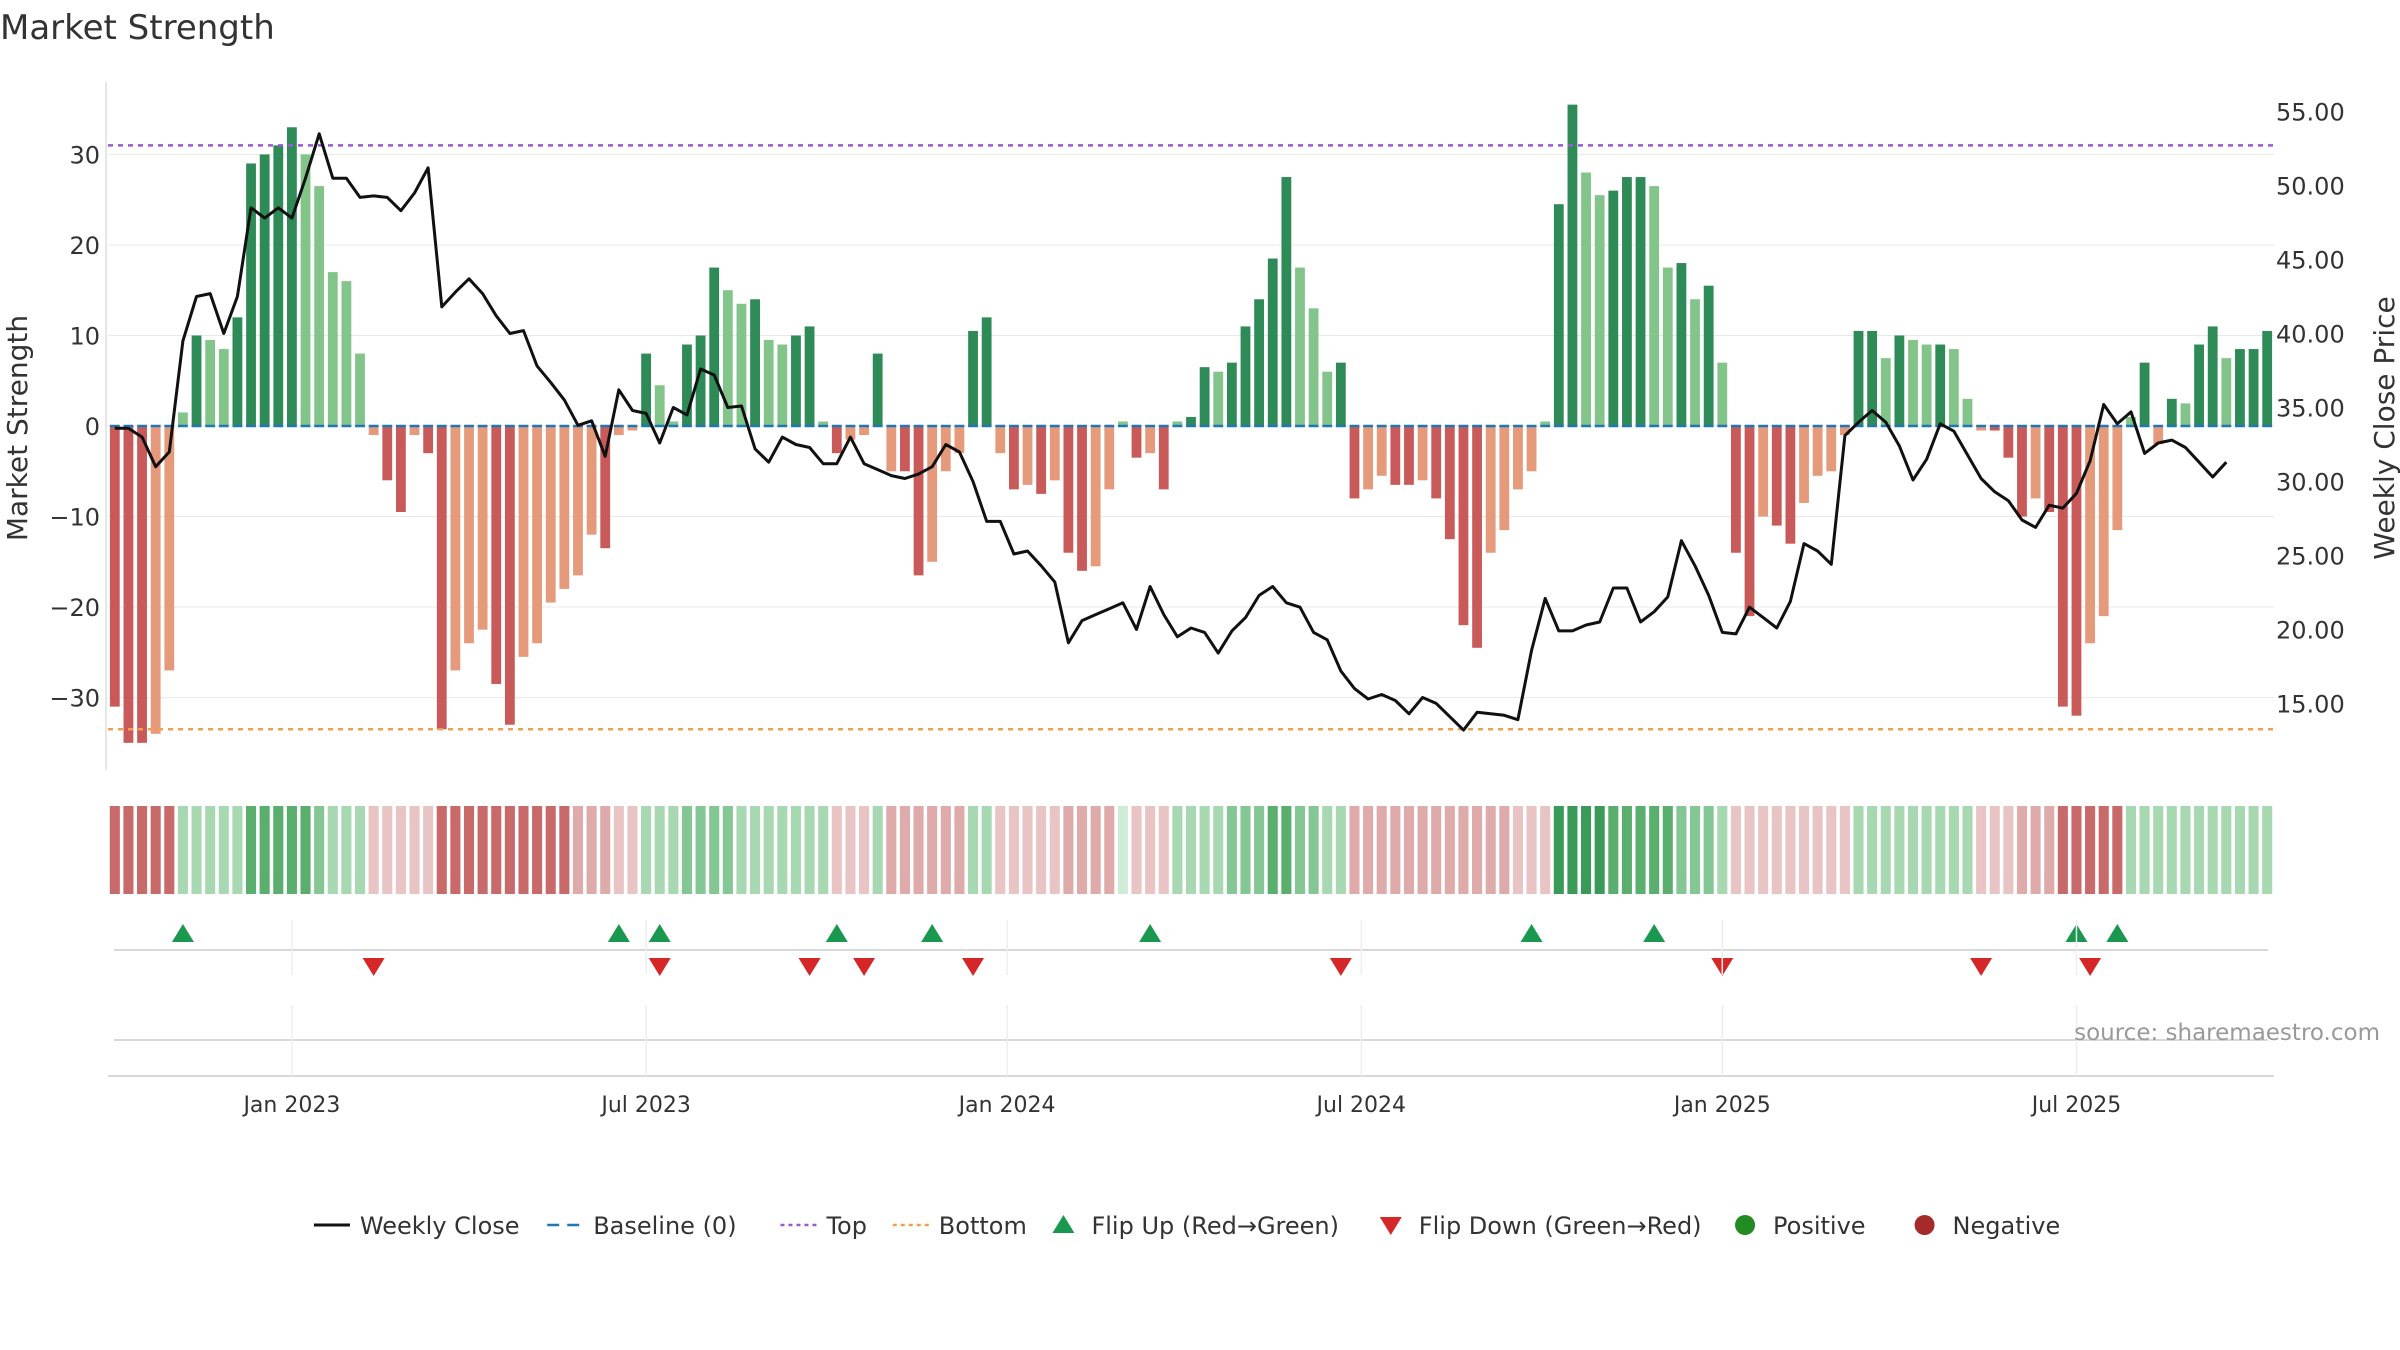  What do you see at coordinates (1924, 1225) in the screenshot?
I see `legend-swatch-circle` at bounding box center [1924, 1225].